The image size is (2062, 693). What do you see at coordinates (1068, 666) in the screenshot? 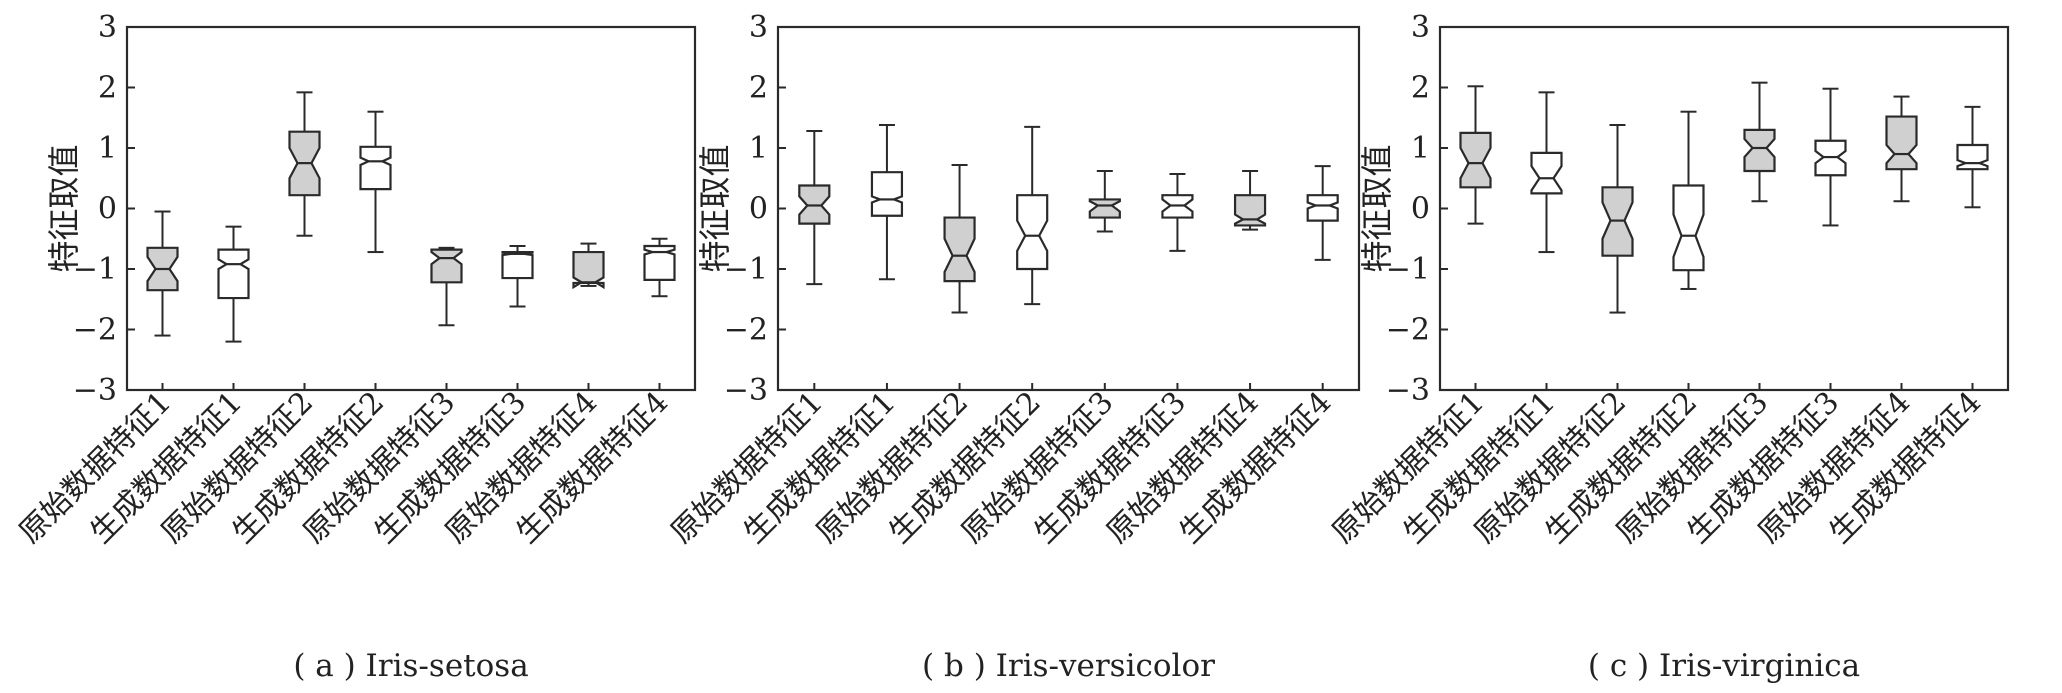
I see `panel-caption: ( b ) Iris-versicolor` at bounding box center [1068, 666].